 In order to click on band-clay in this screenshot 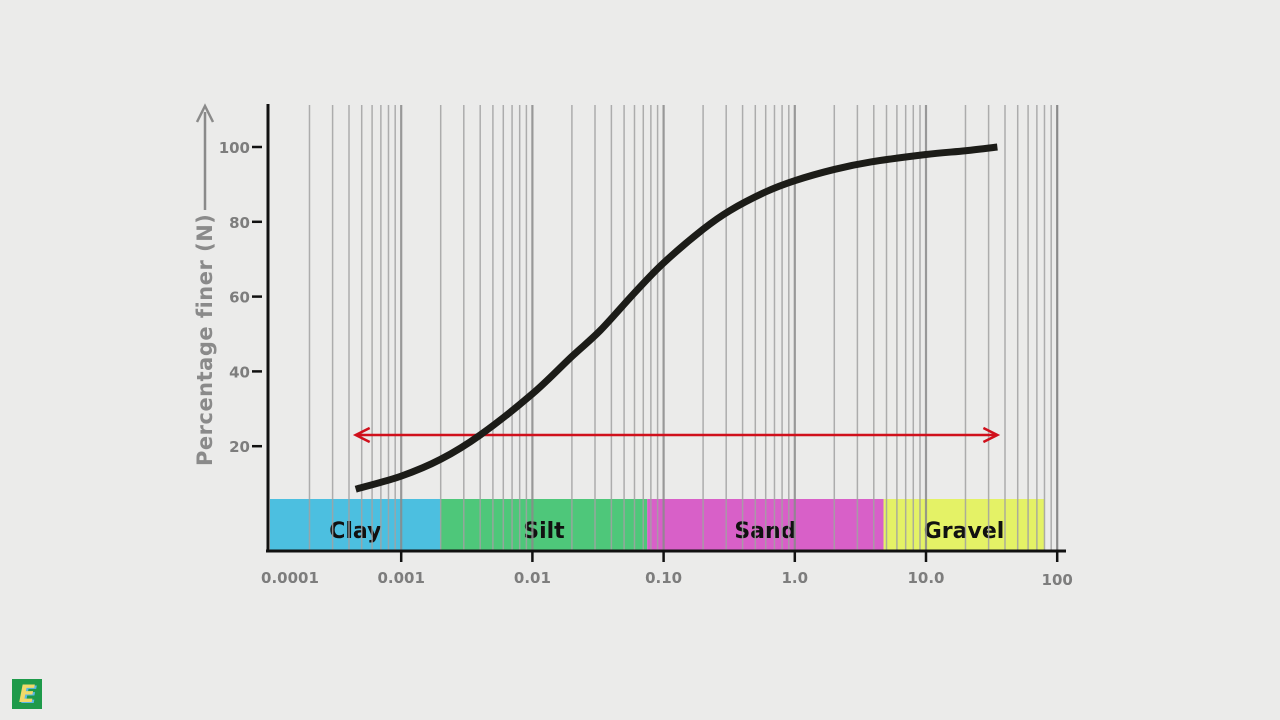, I will do `click(355, 525)`.